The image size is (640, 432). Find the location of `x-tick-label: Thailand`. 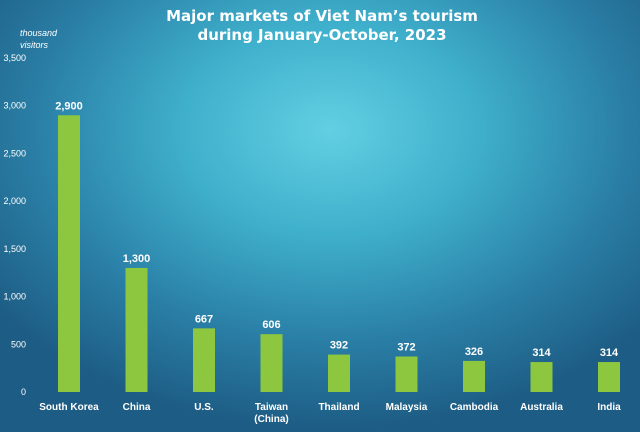

x-tick-label: Thailand is located at coordinates (338, 407).